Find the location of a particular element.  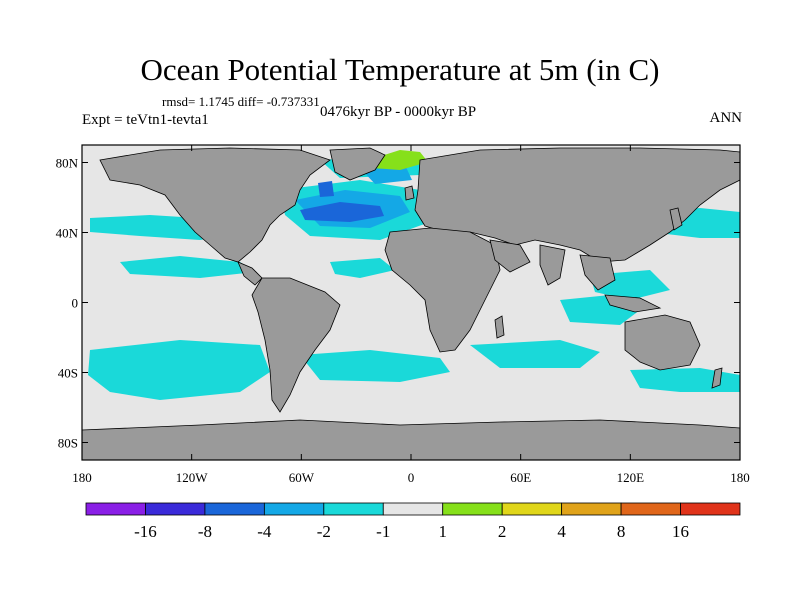

land-new-zealand is located at coordinates (717, 378).